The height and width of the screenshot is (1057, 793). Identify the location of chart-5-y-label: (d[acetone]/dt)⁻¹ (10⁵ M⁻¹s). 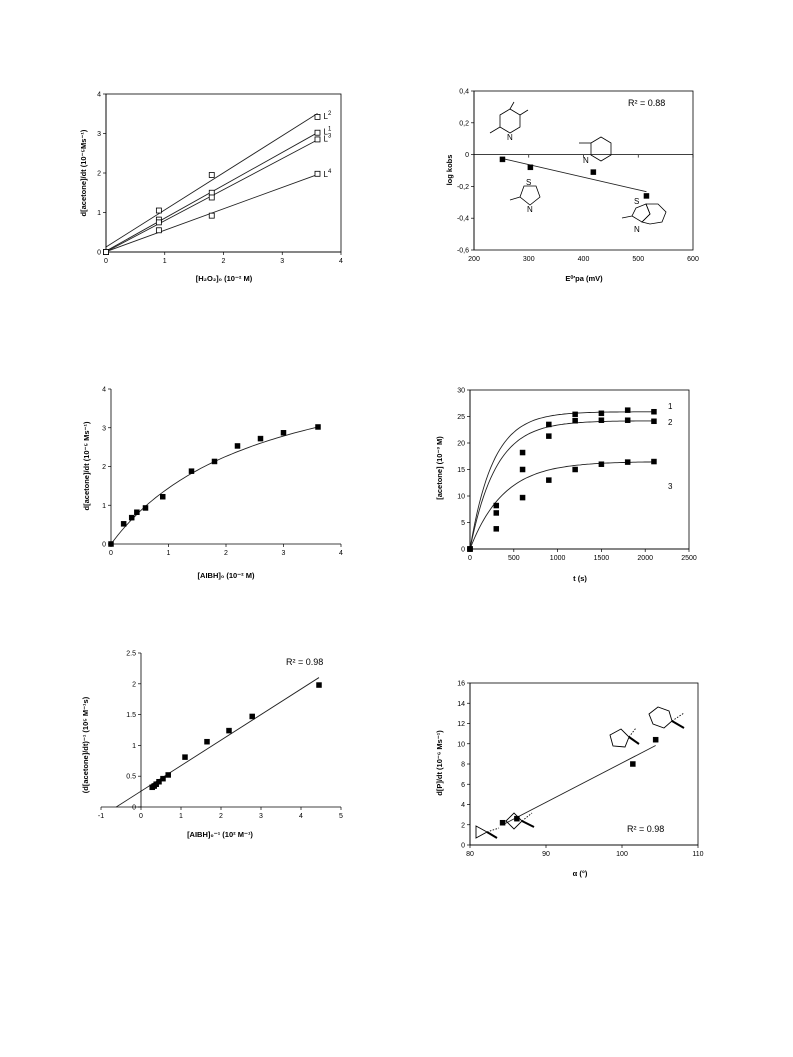
(85, 744).